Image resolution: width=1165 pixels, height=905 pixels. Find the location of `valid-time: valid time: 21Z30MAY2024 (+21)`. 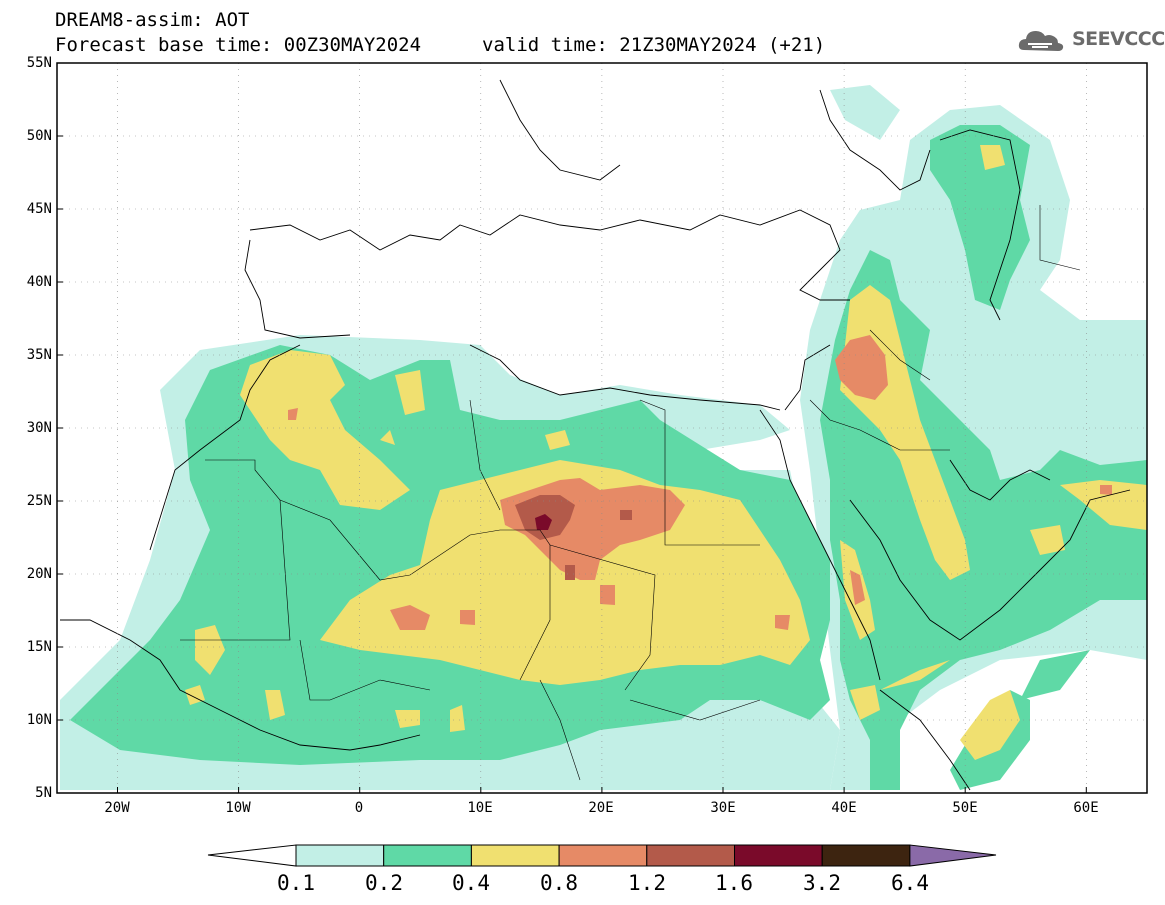

valid-time: valid time: 21Z30MAY2024 (+21) is located at coordinates (654, 45).